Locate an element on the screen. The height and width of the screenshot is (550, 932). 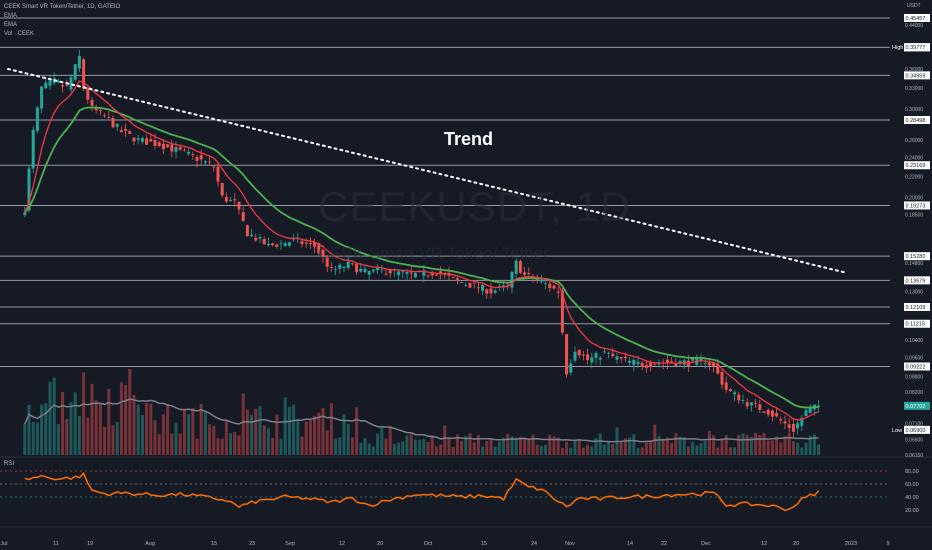
symbol-watermark: CEEKUSDT, 1D is located at coordinates (475, 206).